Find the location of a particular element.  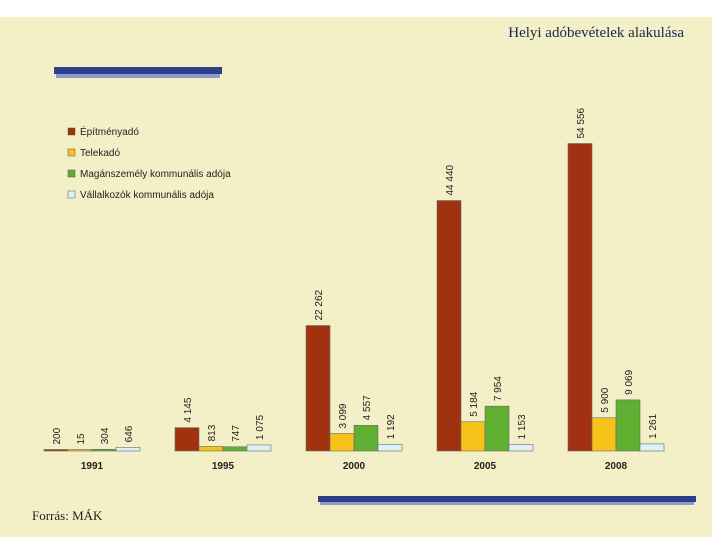

bar-1991-s3 is located at coordinates (128, 449).